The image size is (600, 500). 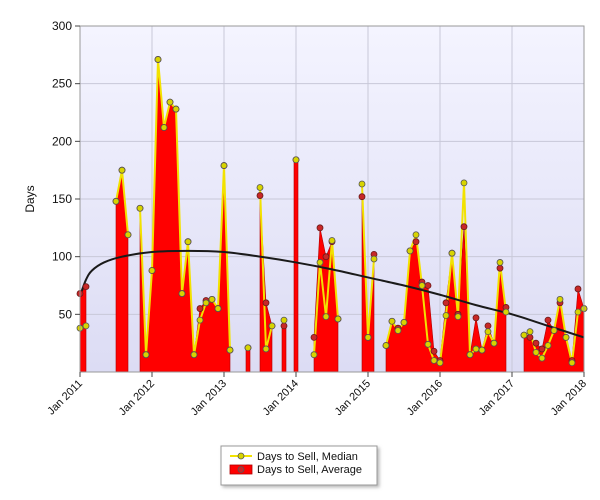 I want to click on x-tick-label: Jan 2011, so click(x=65, y=398).